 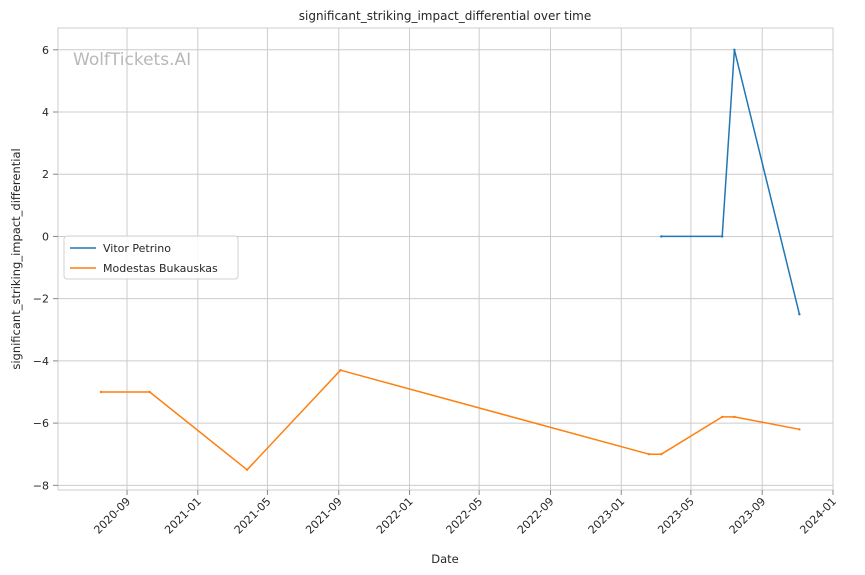 I want to click on y-tick-label: 0, so click(x=45, y=236).